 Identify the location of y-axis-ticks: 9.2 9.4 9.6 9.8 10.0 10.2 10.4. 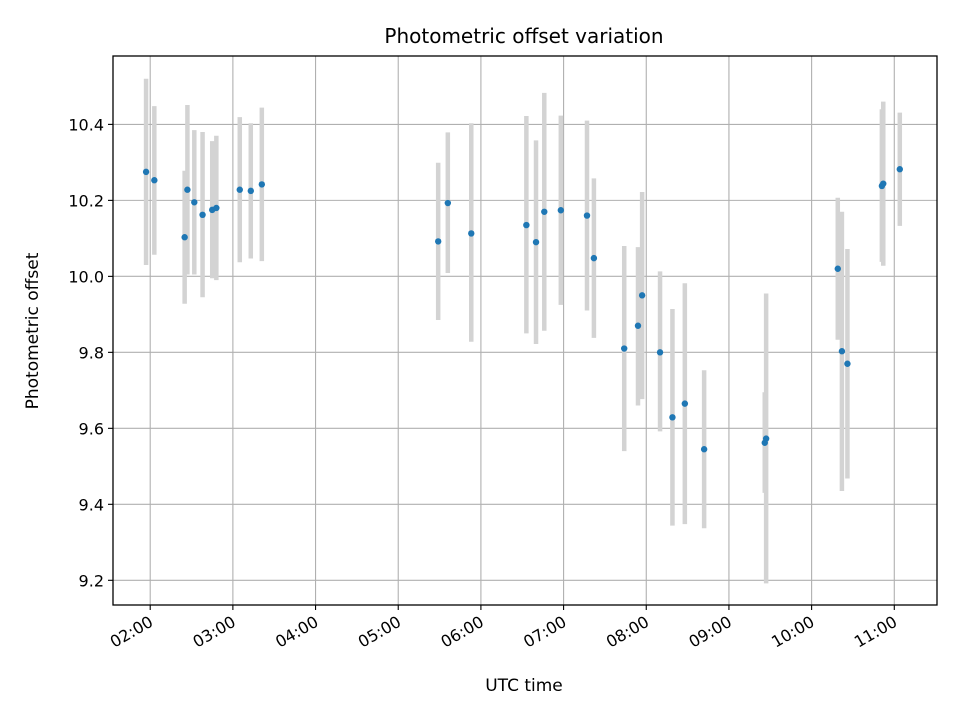
(90, 352).